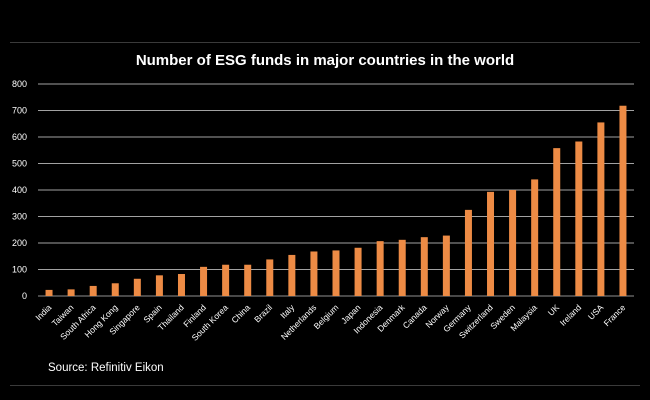 This screenshot has width=650, height=400. What do you see at coordinates (535, 237) in the screenshot?
I see `bar-malaysia` at bounding box center [535, 237].